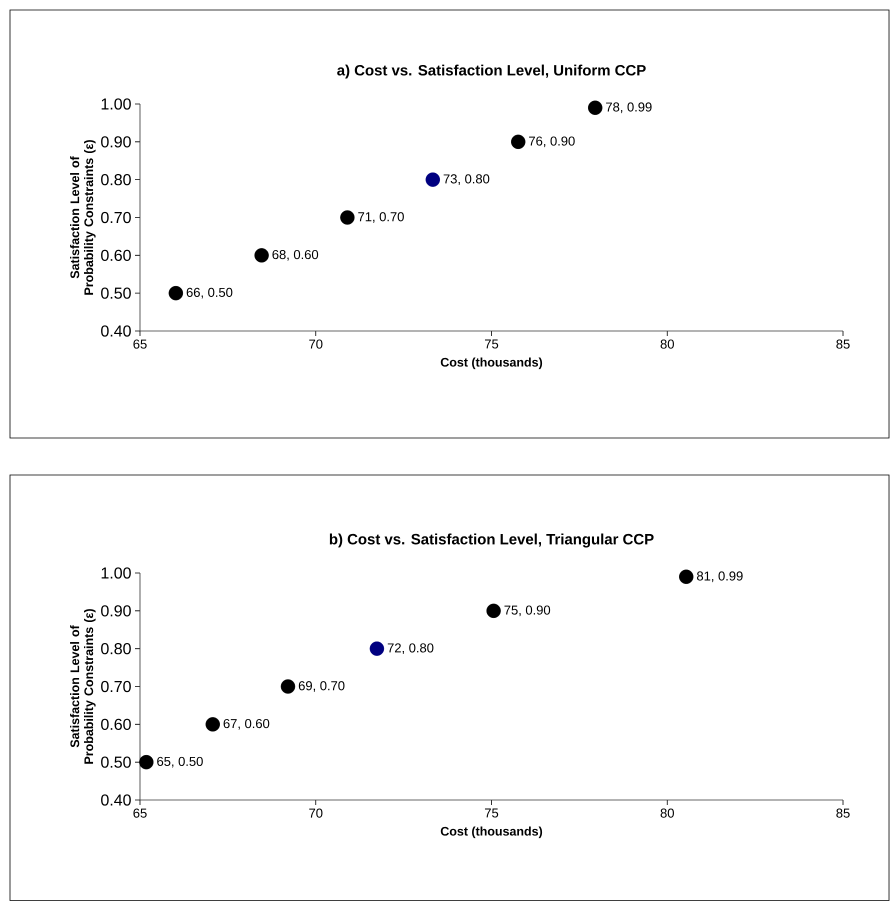 This screenshot has height=901, width=891. What do you see at coordinates (180, 762) in the screenshot?
I see `data-label: 65, 0.50` at bounding box center [180, 762].